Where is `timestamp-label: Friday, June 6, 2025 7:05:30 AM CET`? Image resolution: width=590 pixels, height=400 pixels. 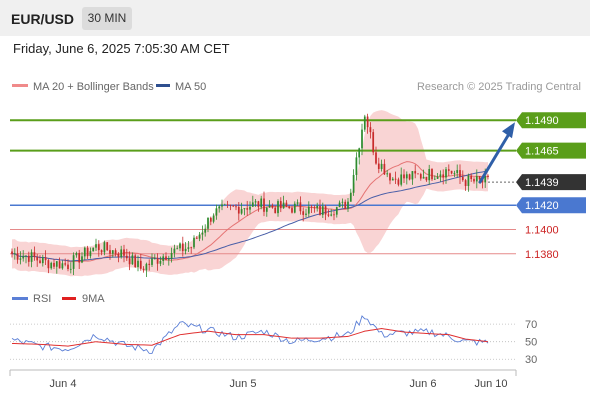 timestamp-label: Friday, June 6, 2025 7:05:30 AM CET is located at coordinates (121, 48).